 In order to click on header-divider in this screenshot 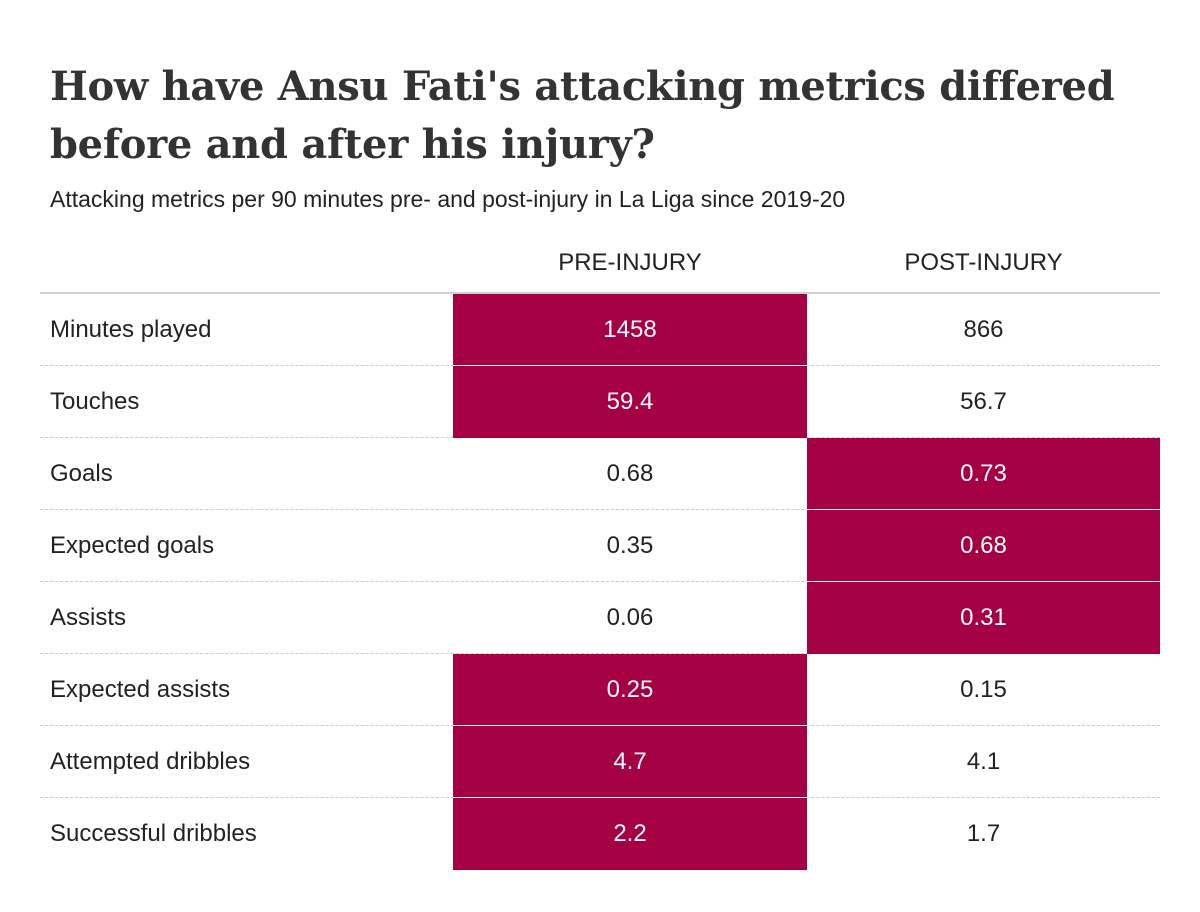, I will do `click(600, 293)`.